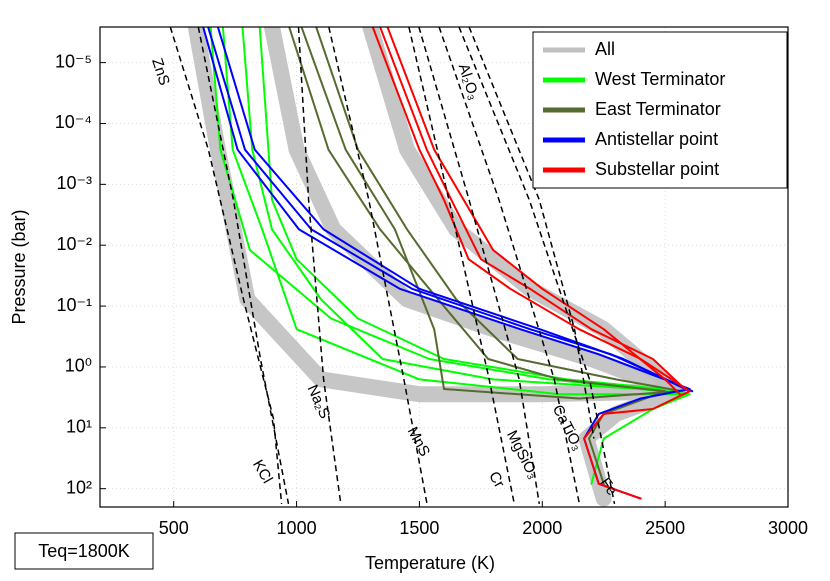  Describe the element at coordinates (74, 244) in the screenshot. I see `y-tick-label: 10⁻²` at that location.